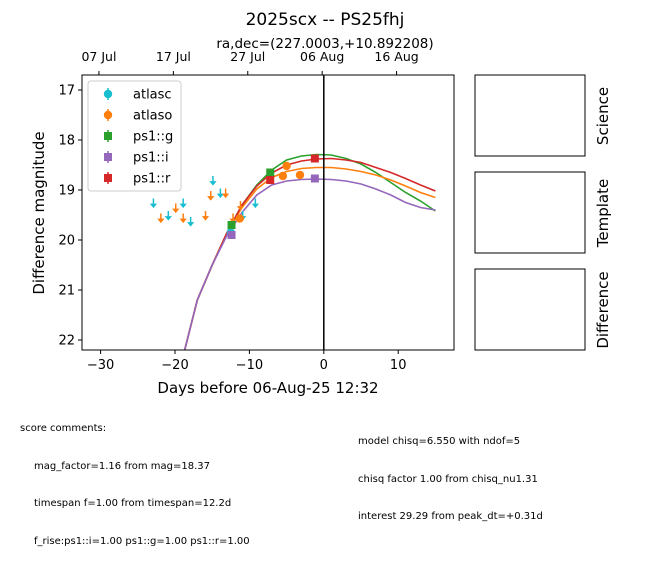  Describe the element at coordinates (398, 365) in the screenshot. I see `x-tick-label: 10` at that location.